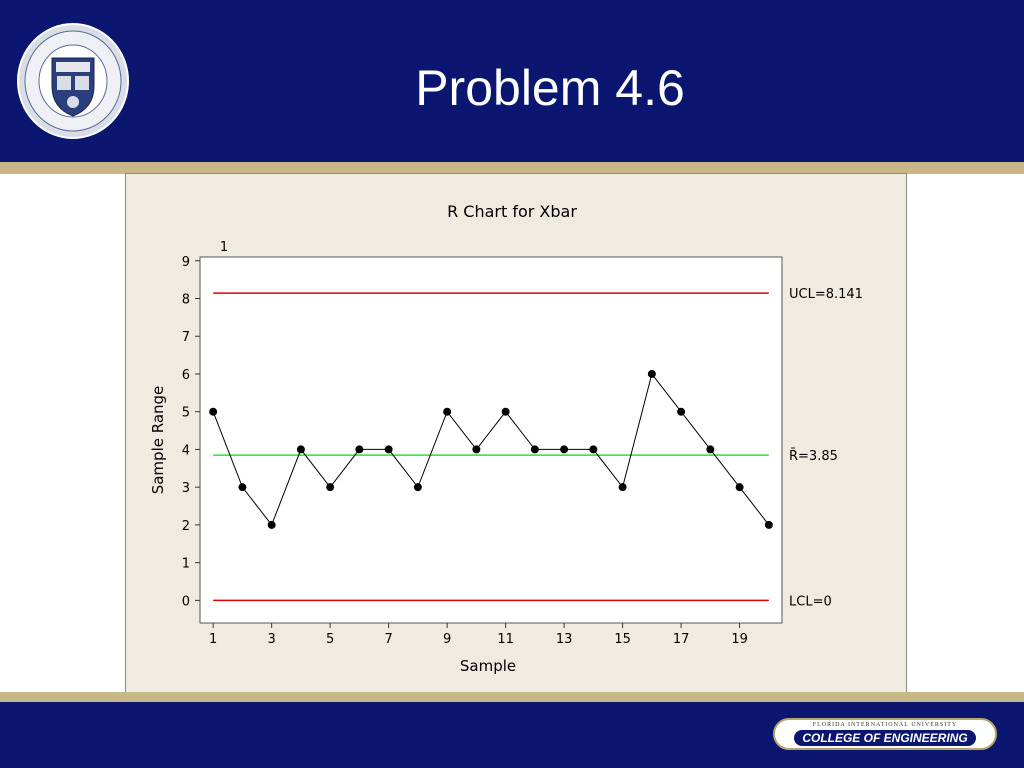 This screenshot has height=768, width=1024. I want to click on university-seal-icon, so click(73, 81).